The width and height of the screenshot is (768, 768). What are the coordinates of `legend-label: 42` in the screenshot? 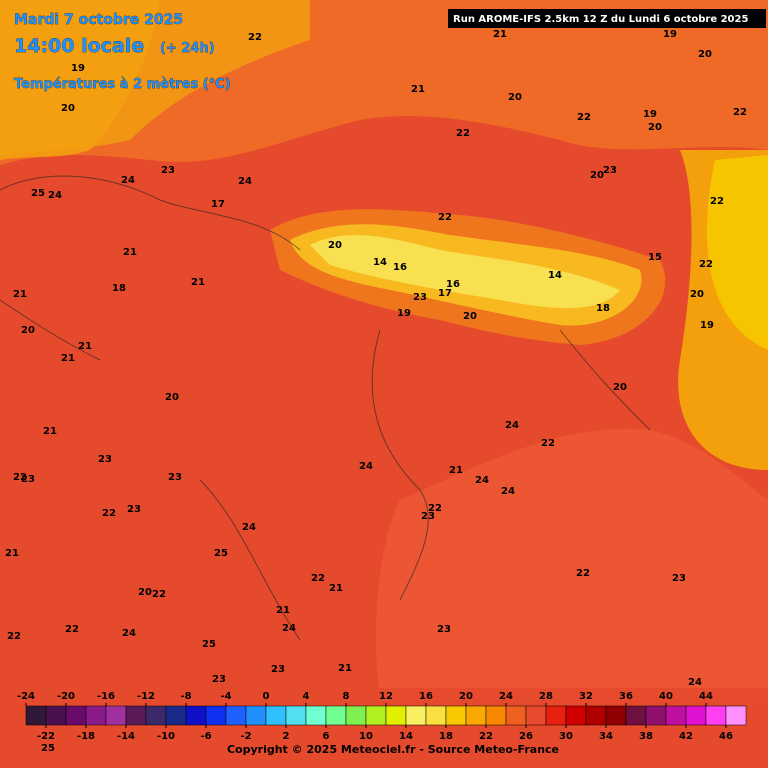 It's located at (686, 736).